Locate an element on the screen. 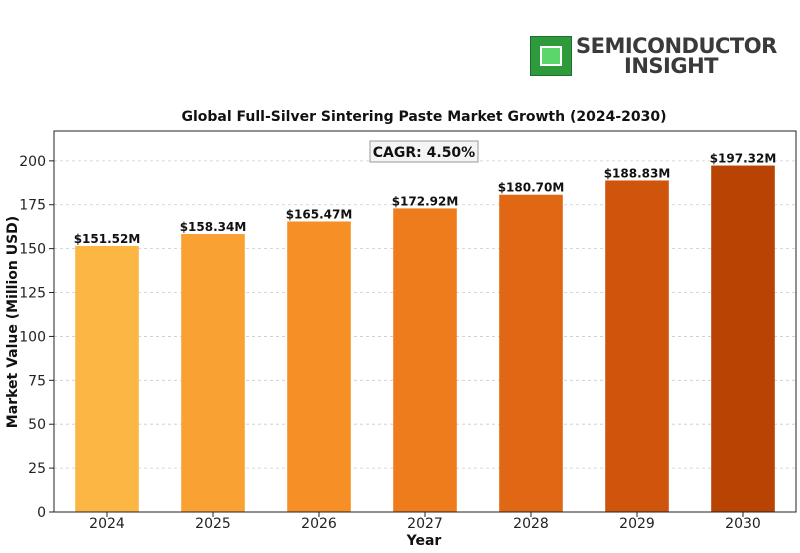 The height and width of the screenshot is (553, 800). cagr-annotation: CAGR: 4.50% is located at coordinates (424, 151).